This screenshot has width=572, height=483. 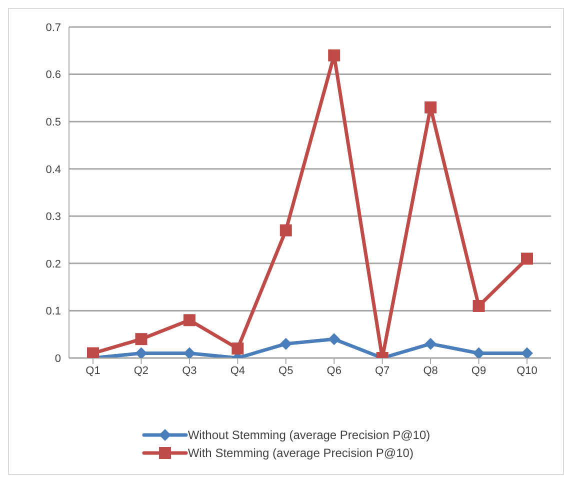 I want to click on x-tick-label: Q3, so click(x=189, y=370).